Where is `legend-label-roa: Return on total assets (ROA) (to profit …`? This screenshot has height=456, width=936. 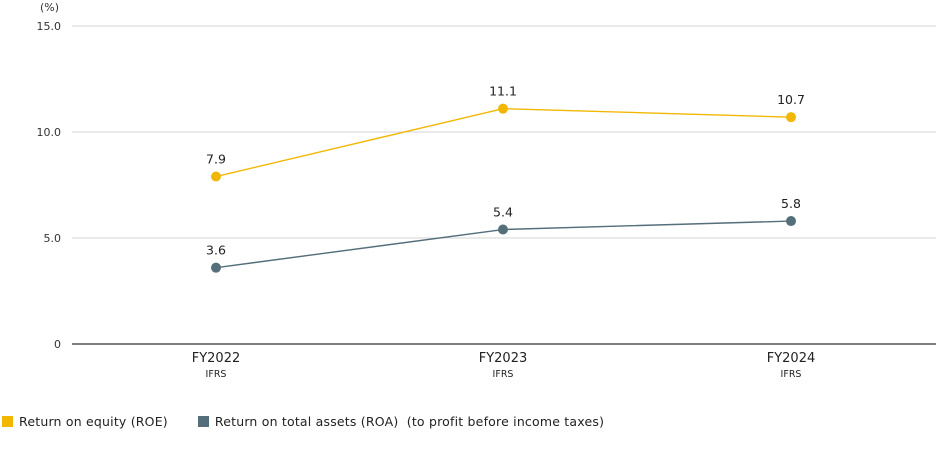 legend-label-roa: Return on total assets (ROA) (to profit … is located at coordinates (409, 421).